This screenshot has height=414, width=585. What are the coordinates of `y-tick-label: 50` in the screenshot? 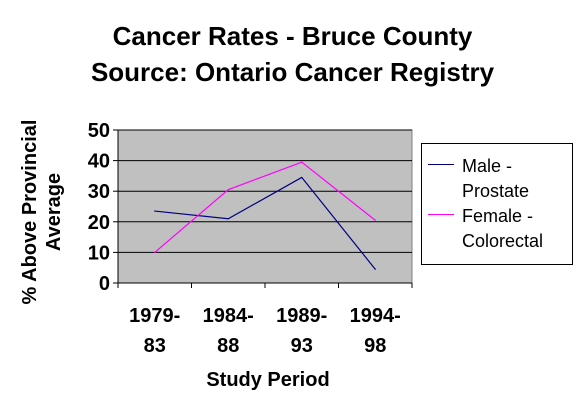 It's located at (99, 131).